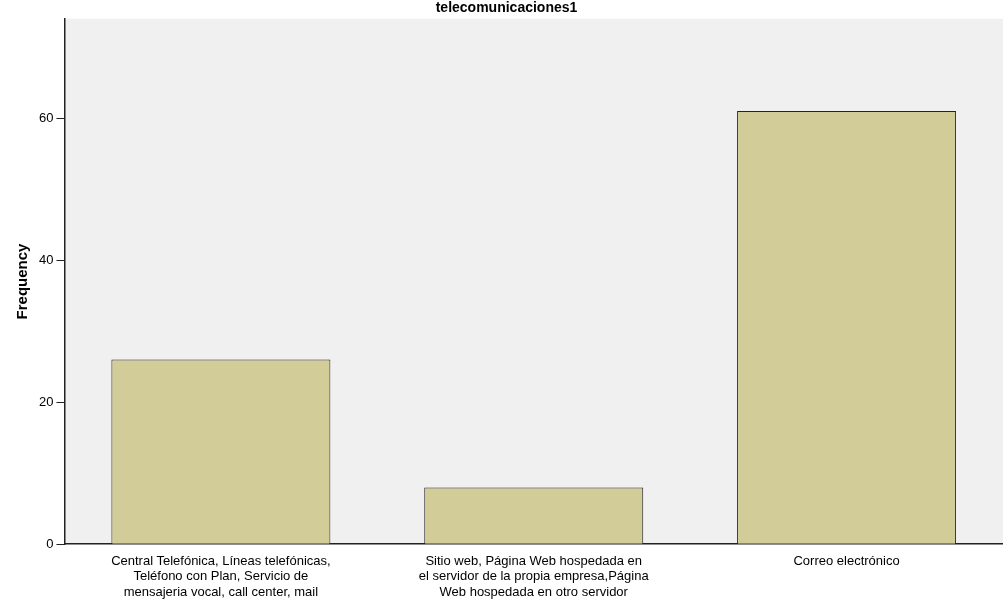 This screenshot has width=1003, height=603. I want to click on x-tick-label: Correo electrónico, so click(846, 560).